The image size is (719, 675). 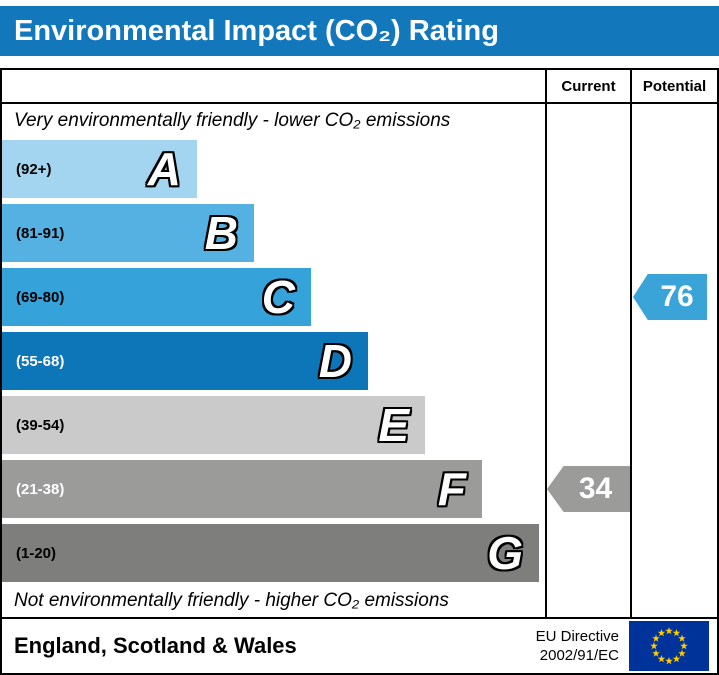 I want to click on band-row-e: (39-54) E, so click(x=273, y=425).